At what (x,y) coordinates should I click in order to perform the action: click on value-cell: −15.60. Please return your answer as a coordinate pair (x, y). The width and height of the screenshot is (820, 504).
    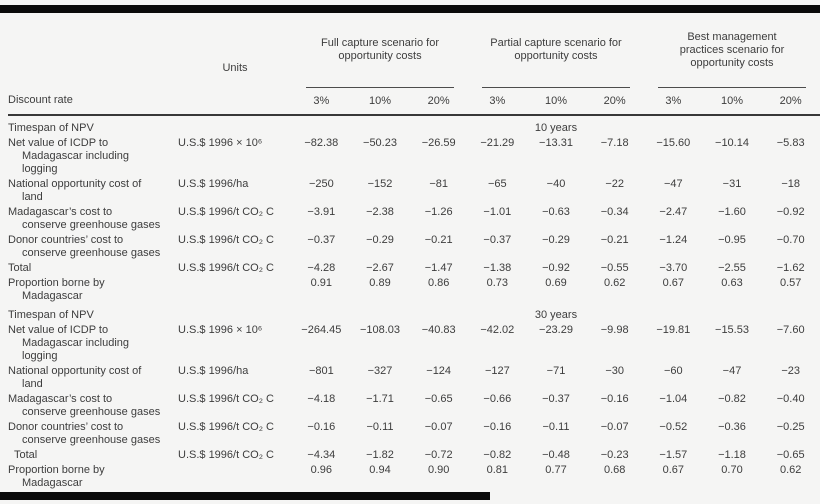
    Looking at the image, I should click on (673, 143).